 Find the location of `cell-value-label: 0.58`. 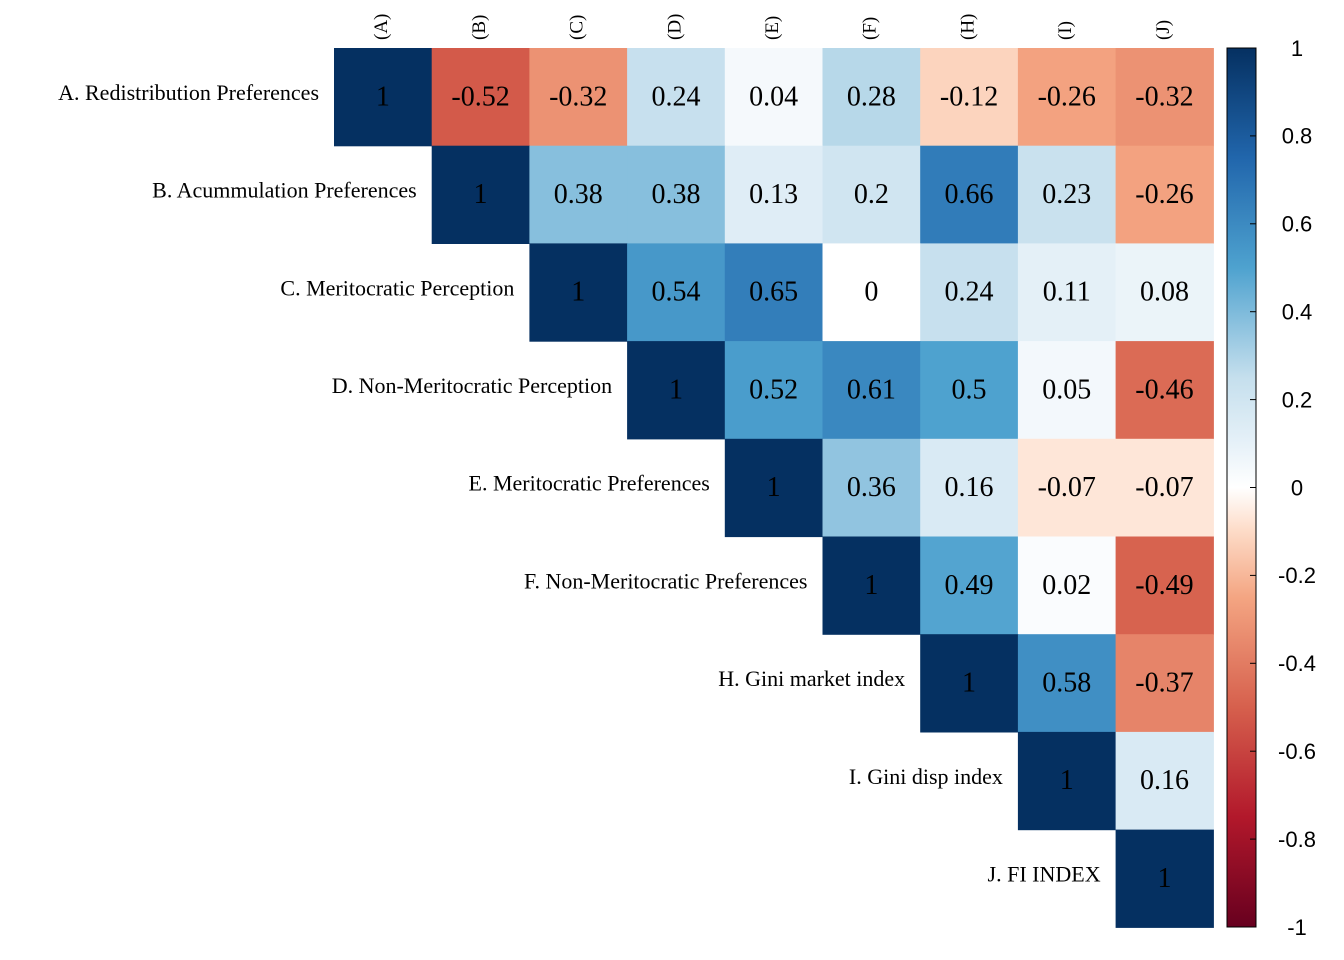

cell-value-label: 0.58 is located at coordinates (1066, 682).